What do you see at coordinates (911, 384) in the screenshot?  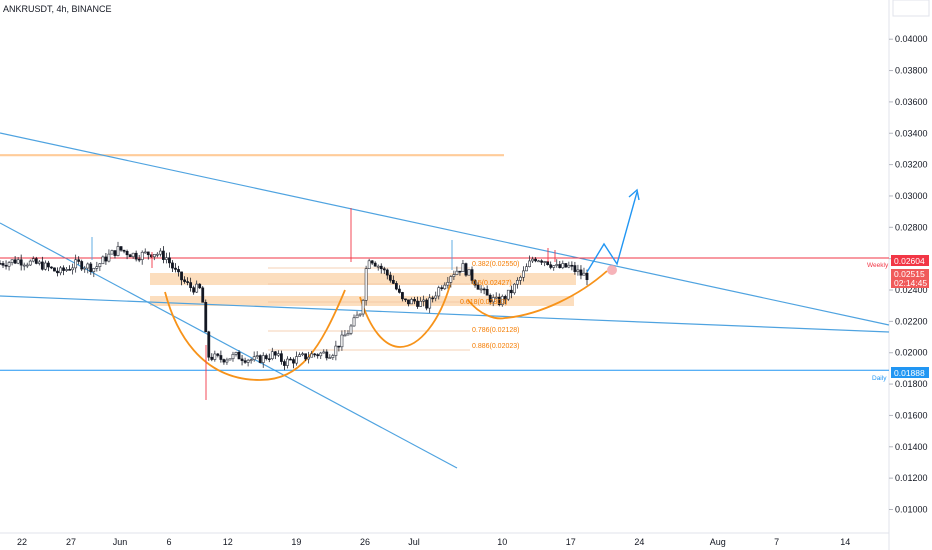 I see `price-tick-label: 0.01800` at bounding box center [911, 384].